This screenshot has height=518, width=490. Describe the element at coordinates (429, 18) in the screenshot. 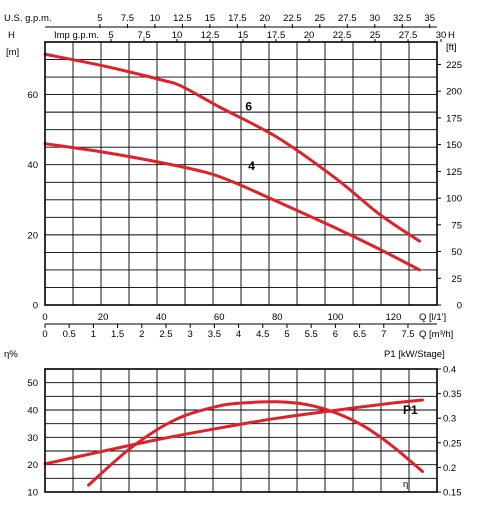

I see `us-gpm-tick-label: 35` at that location.